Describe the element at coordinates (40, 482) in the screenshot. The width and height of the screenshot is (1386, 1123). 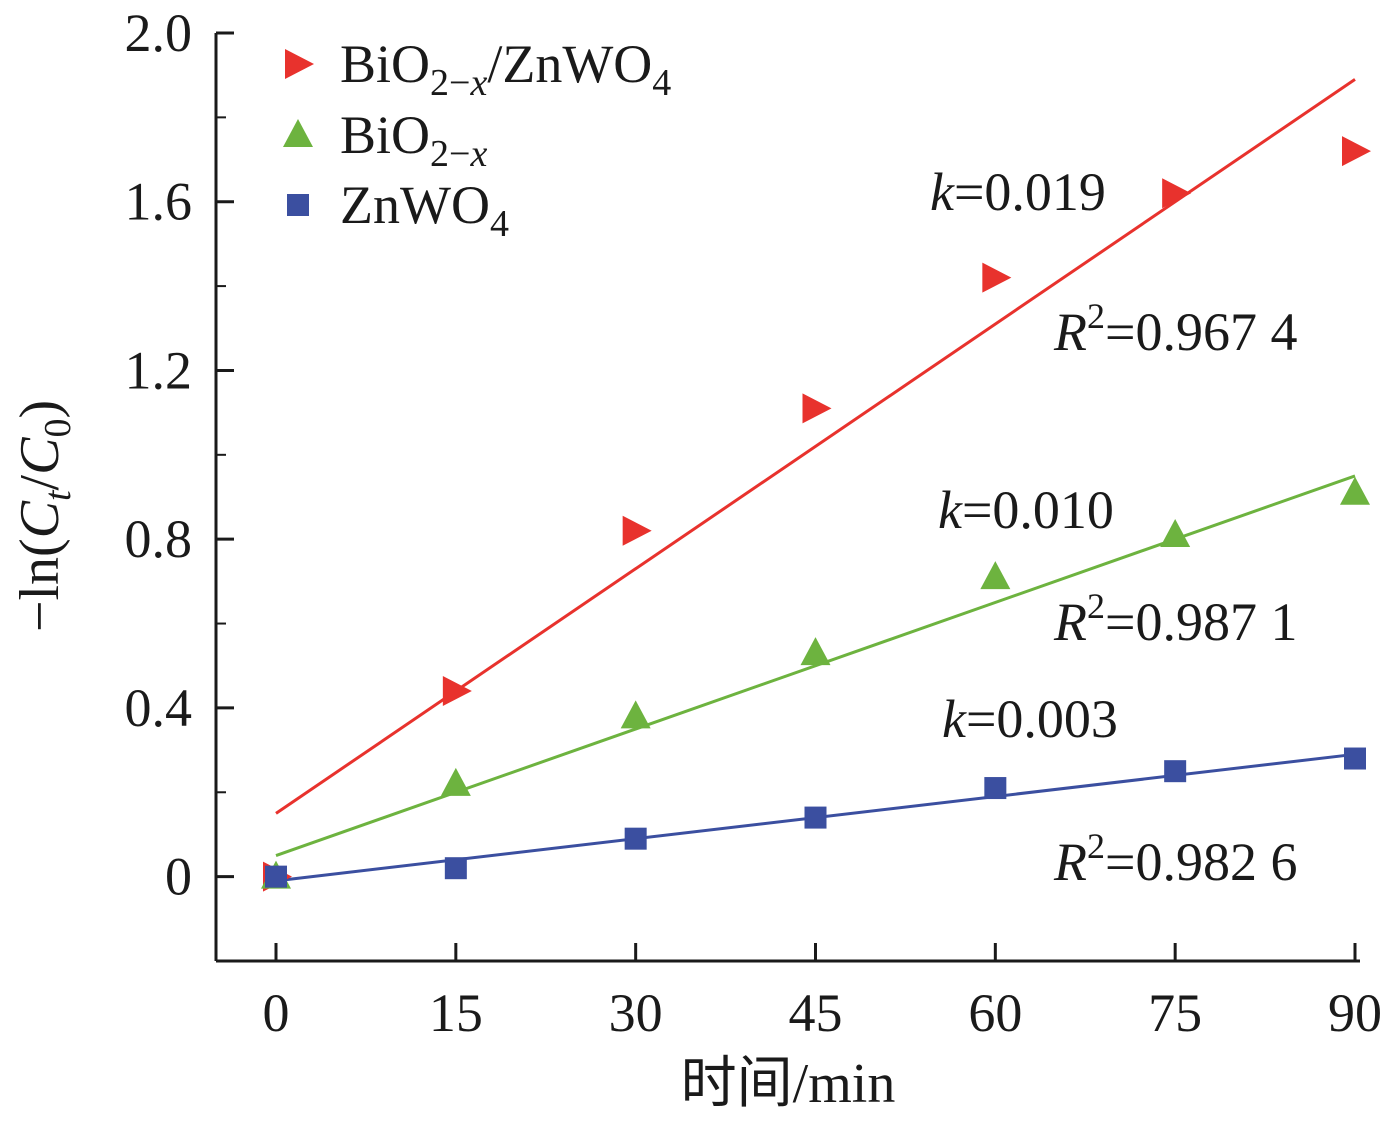
I see `y-title-slash: /` at that location.